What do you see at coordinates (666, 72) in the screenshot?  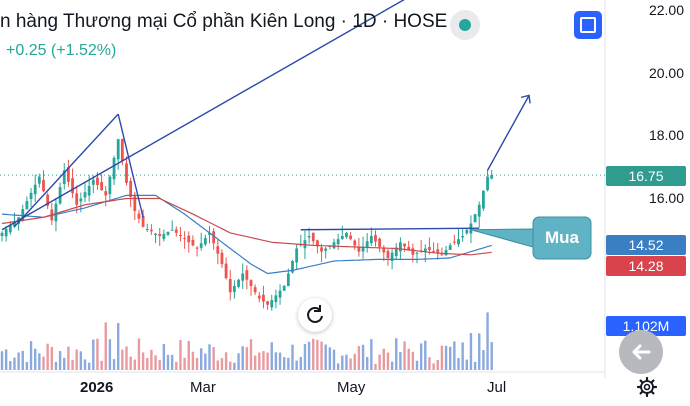 I see `y-tick-label: 20.00` at bounding box center [666, 72].